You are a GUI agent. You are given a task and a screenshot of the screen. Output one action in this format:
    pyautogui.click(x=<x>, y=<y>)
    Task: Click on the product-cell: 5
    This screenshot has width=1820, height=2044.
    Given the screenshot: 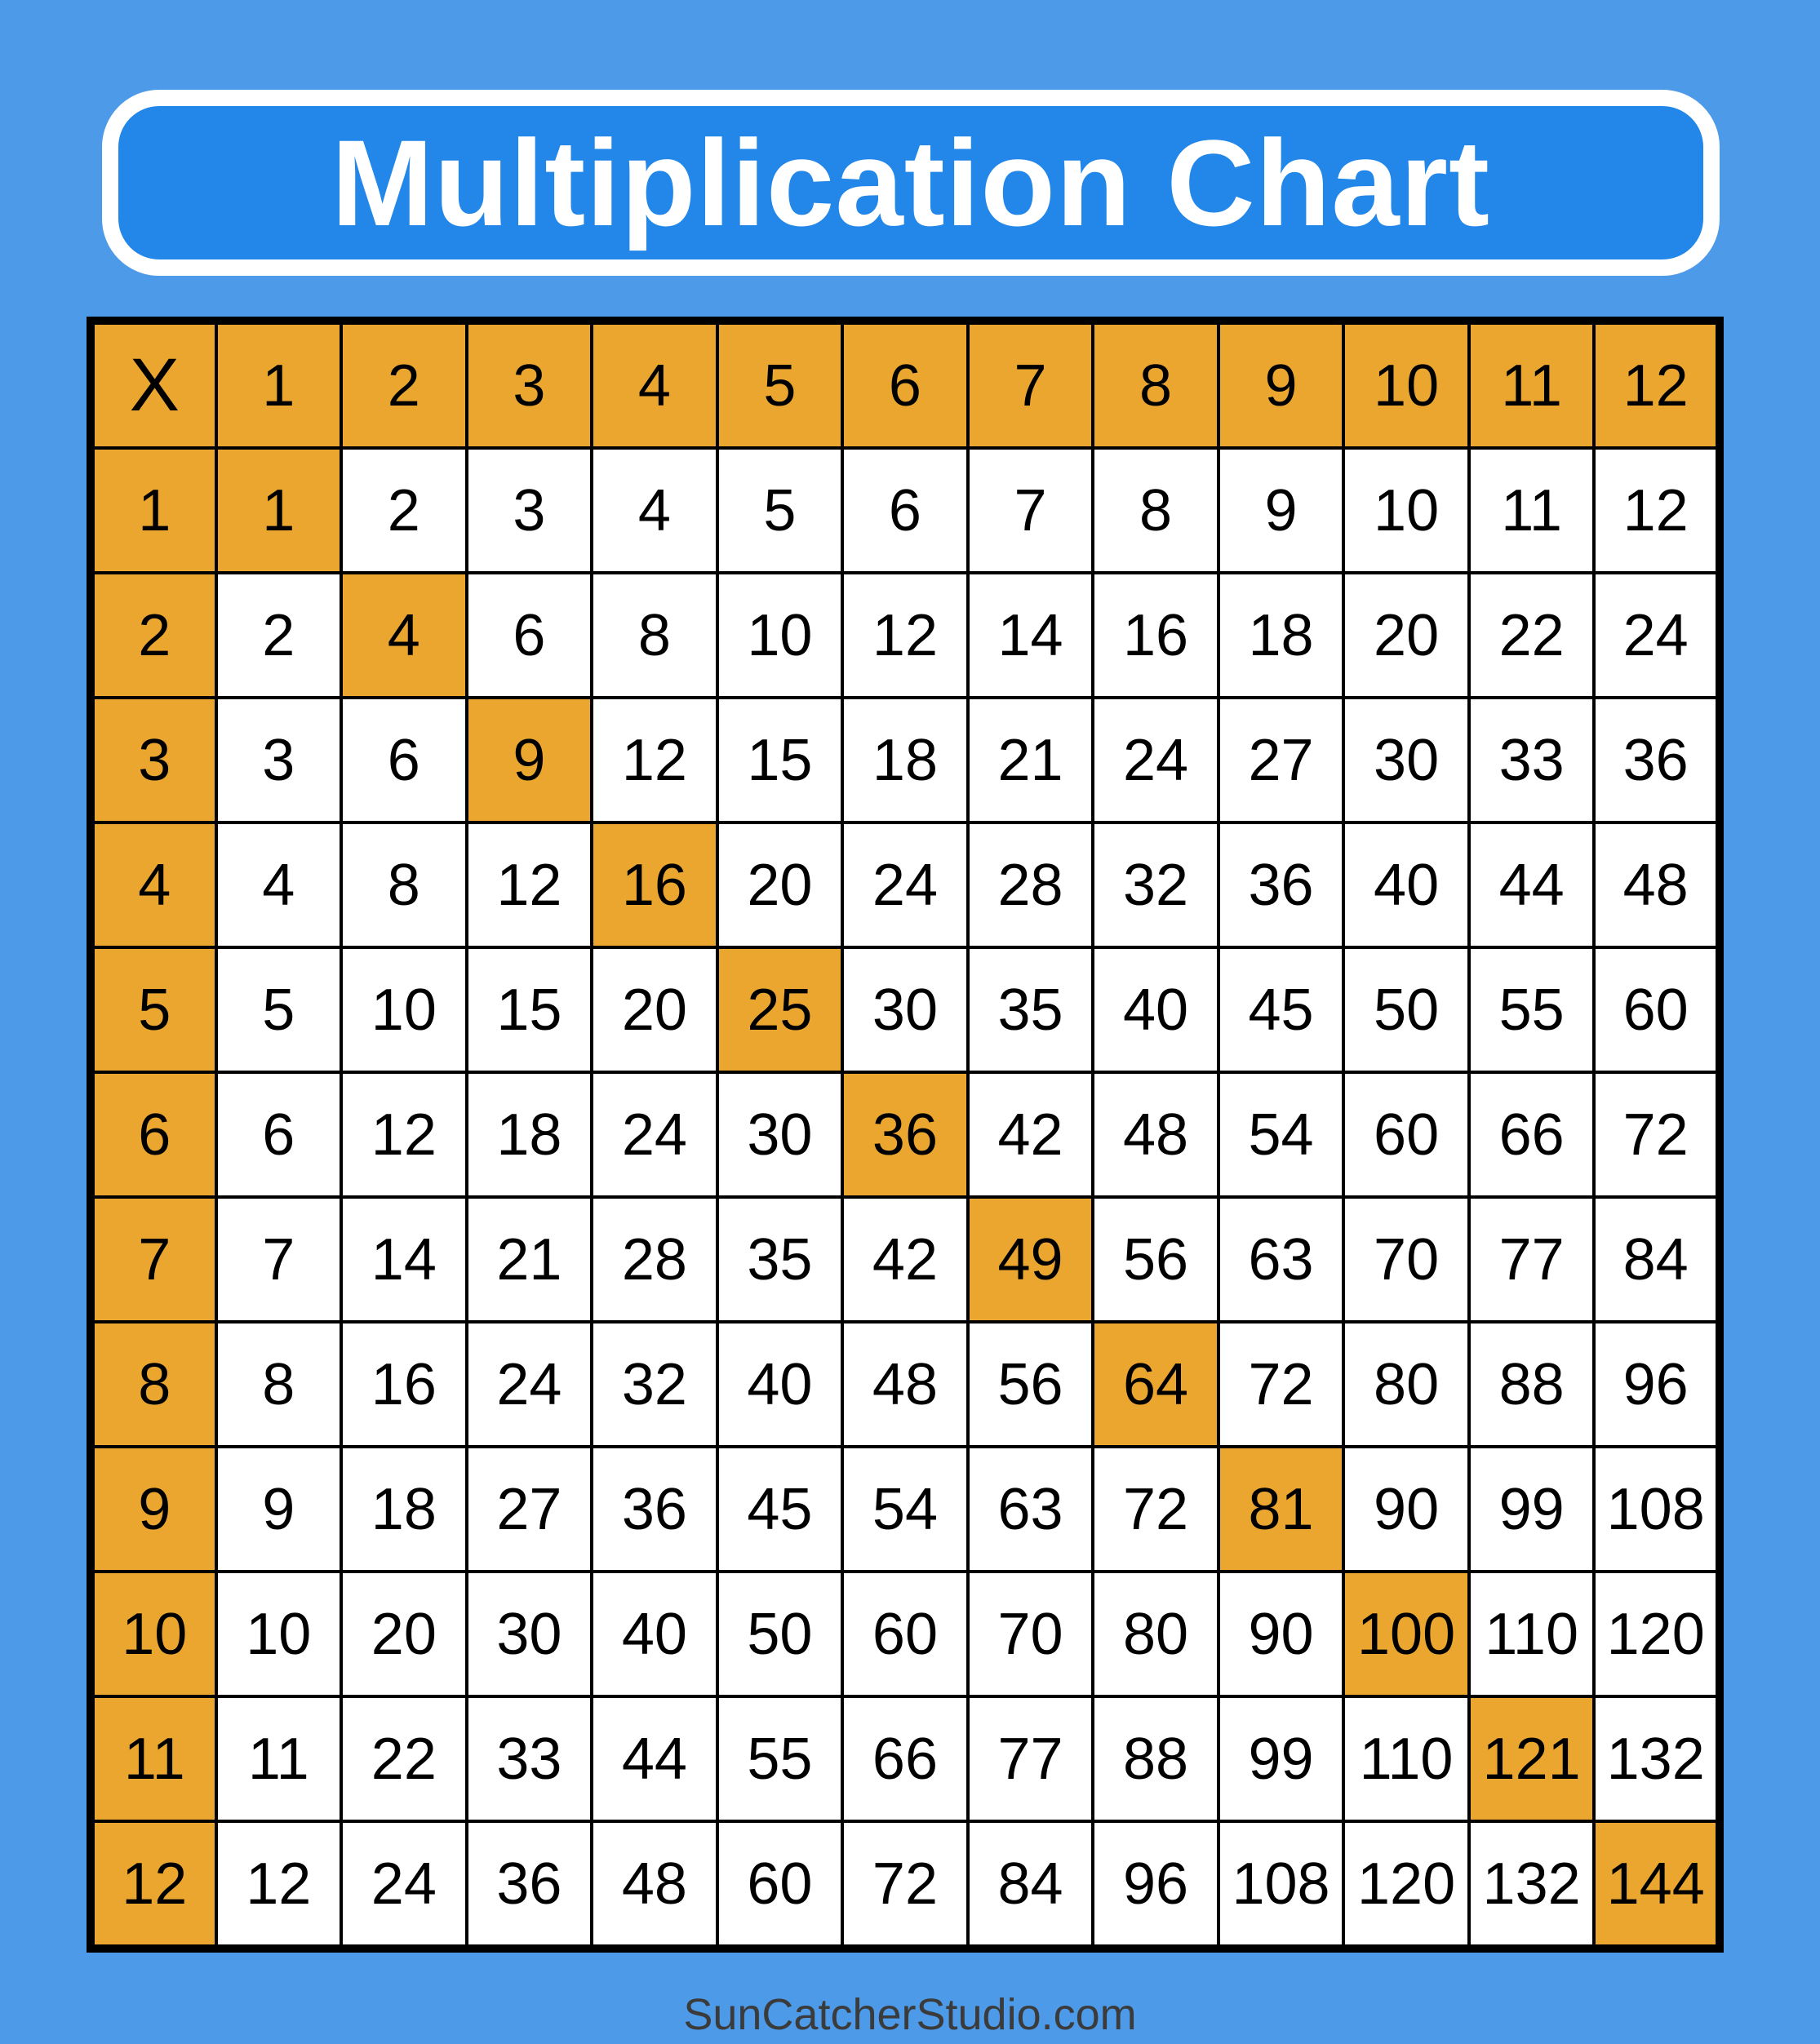 What is the action you would take?
    pyautogui.click(x=780, y=510)
    